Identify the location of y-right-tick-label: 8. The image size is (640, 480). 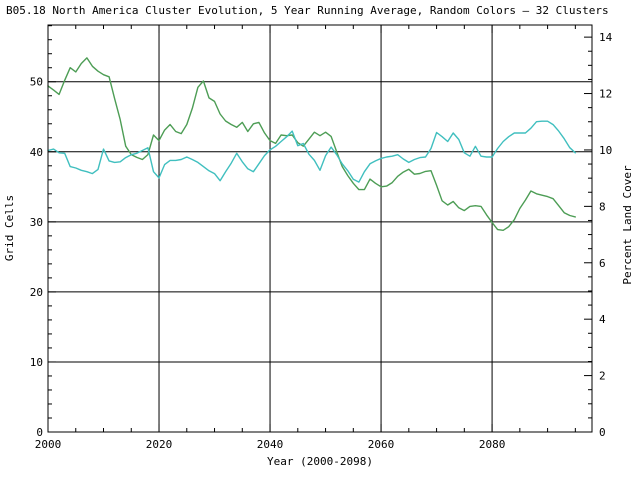
(602, 206).